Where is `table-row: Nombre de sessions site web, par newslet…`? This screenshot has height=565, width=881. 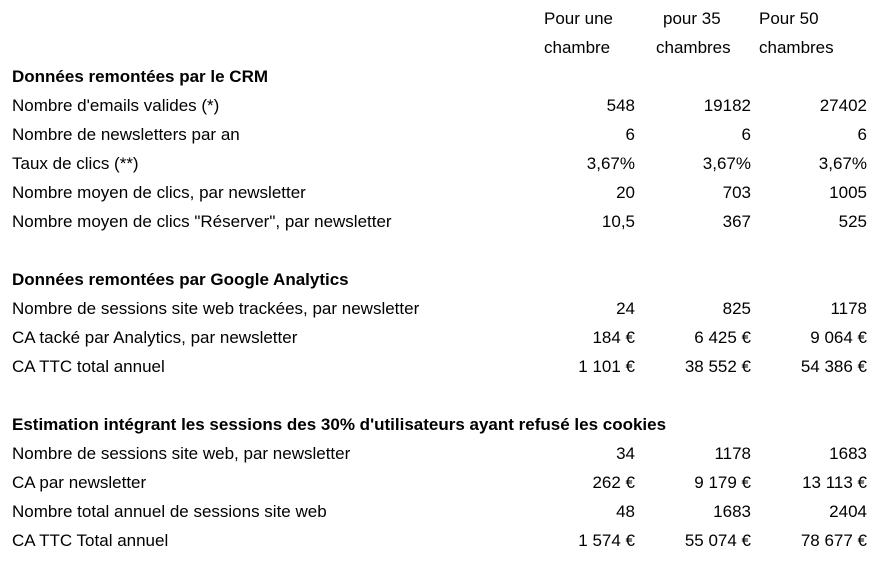
table-row: Nombre de sessions site web, par newslet… is located at coordinates (440, 453).